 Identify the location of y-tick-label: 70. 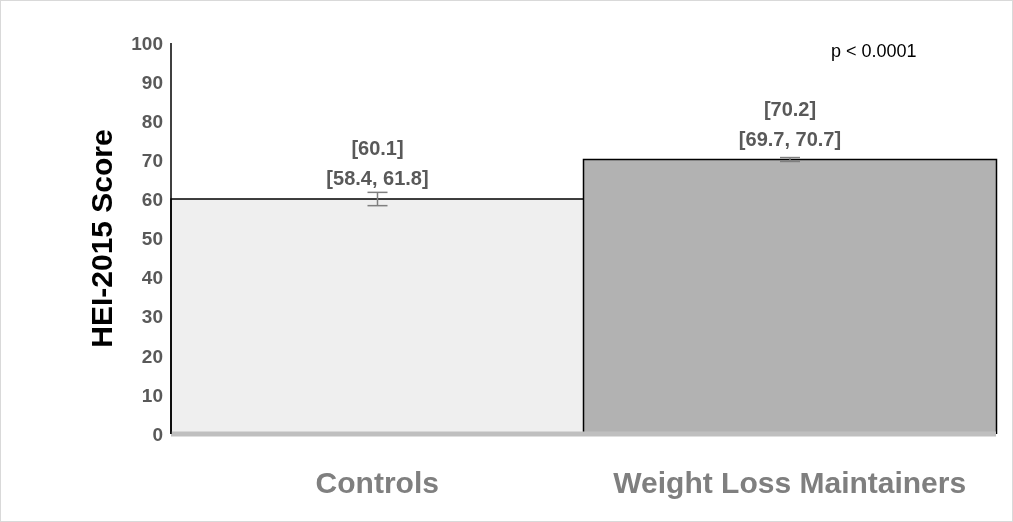
(152, 161).